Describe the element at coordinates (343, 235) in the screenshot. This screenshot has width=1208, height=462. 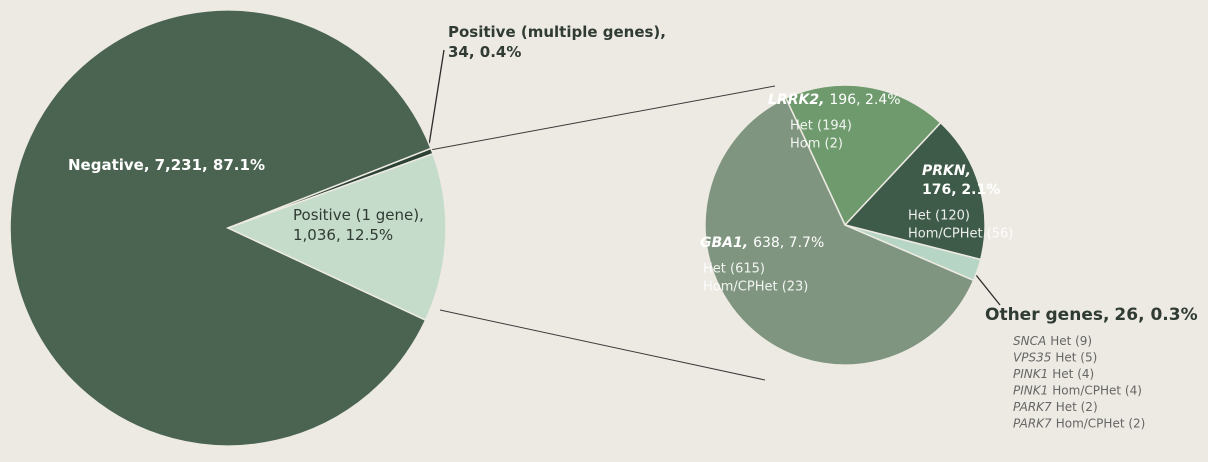
I see `slice-value: 1,036, 12.5%` at that location.